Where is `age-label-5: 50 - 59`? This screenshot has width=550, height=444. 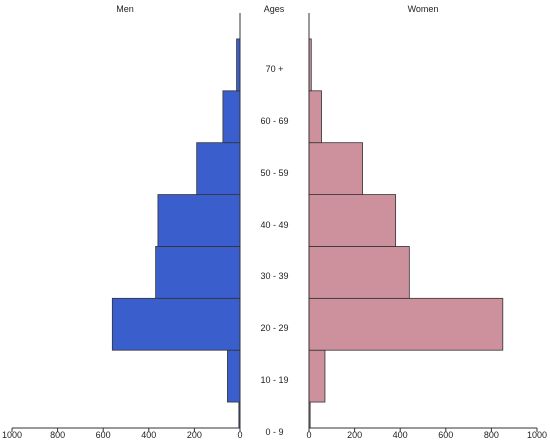 age-label-5: 50 - 59 is located at coordinates (274, 173).